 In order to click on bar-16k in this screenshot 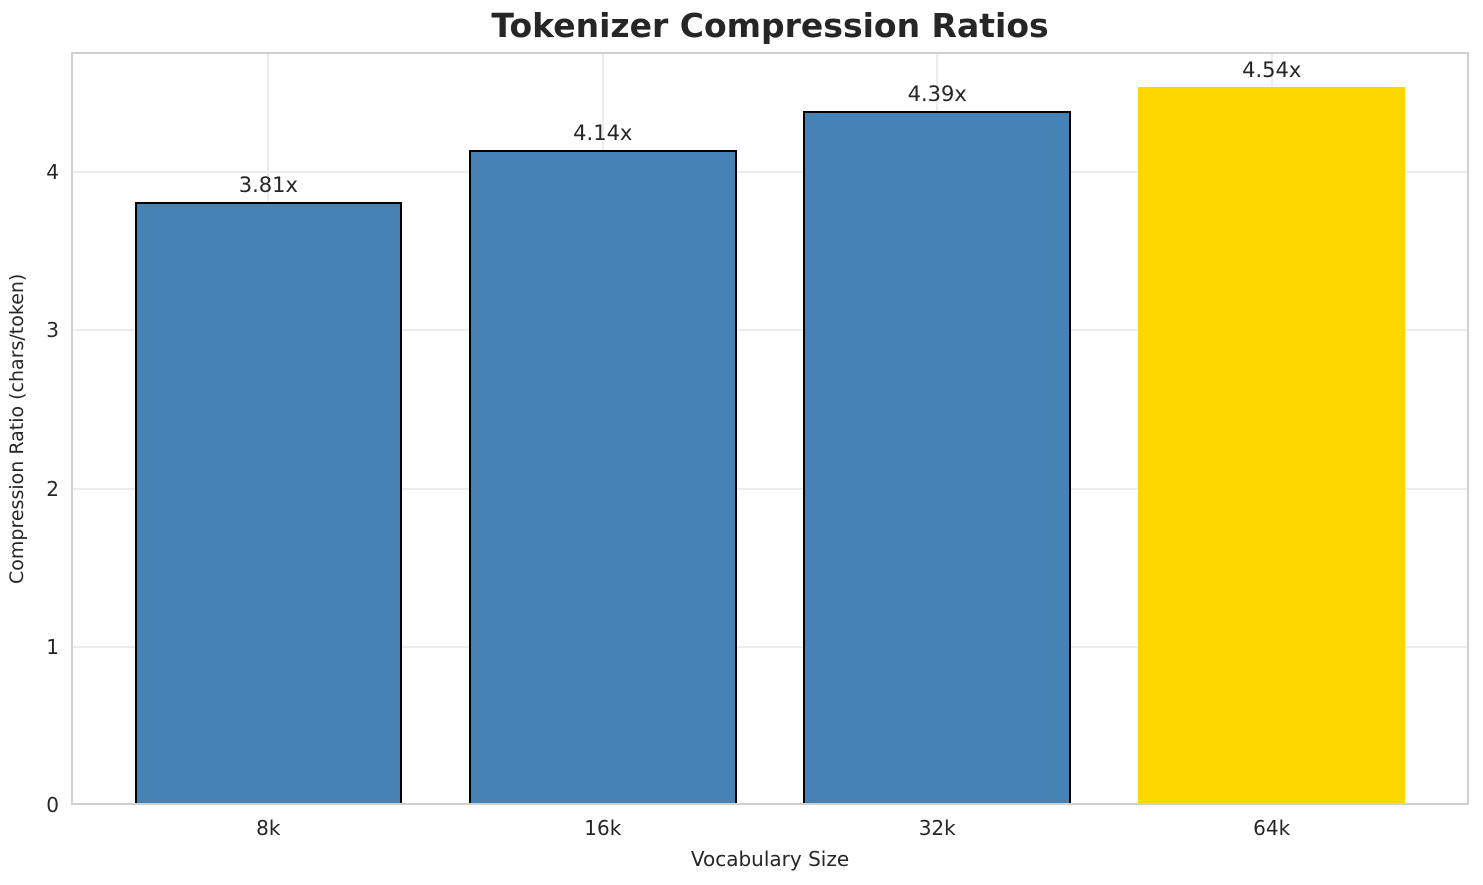, I will do `click(602, 477)`.